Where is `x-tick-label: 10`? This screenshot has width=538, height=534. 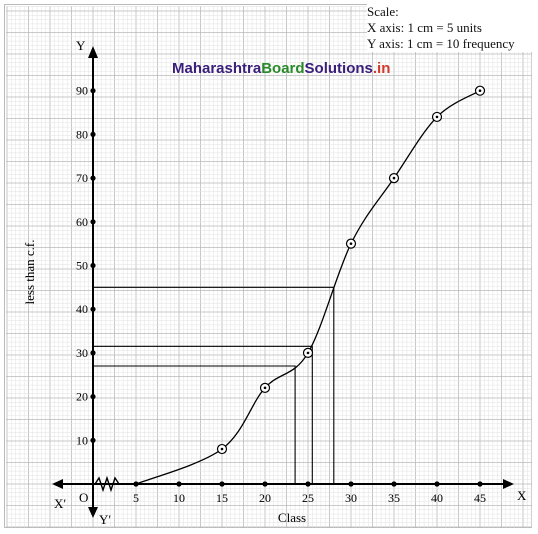
x-tick-label: 10 is located at coordinates (179, 498).